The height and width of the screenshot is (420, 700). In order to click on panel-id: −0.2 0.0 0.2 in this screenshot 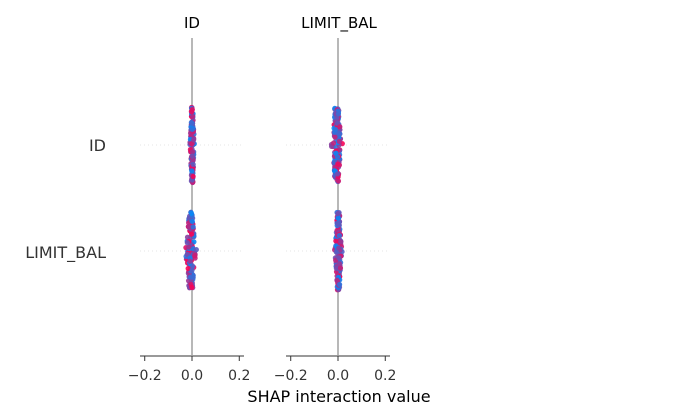, I will do `click(189, 211)`.